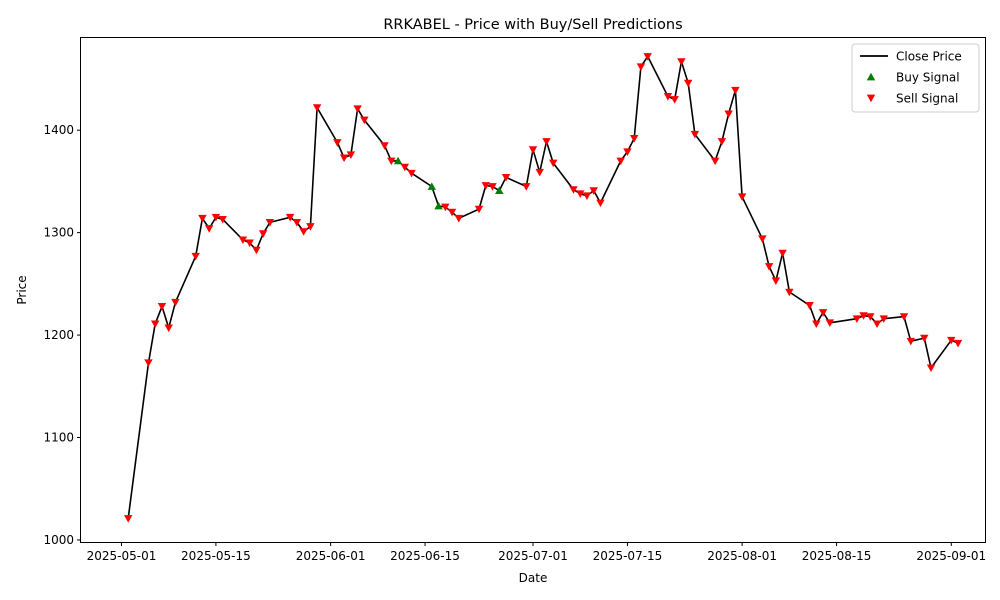  Describe the element at coordinates (628, 556) in the screenshot. I see `x-tick-label: 2025-07-15` at that location.